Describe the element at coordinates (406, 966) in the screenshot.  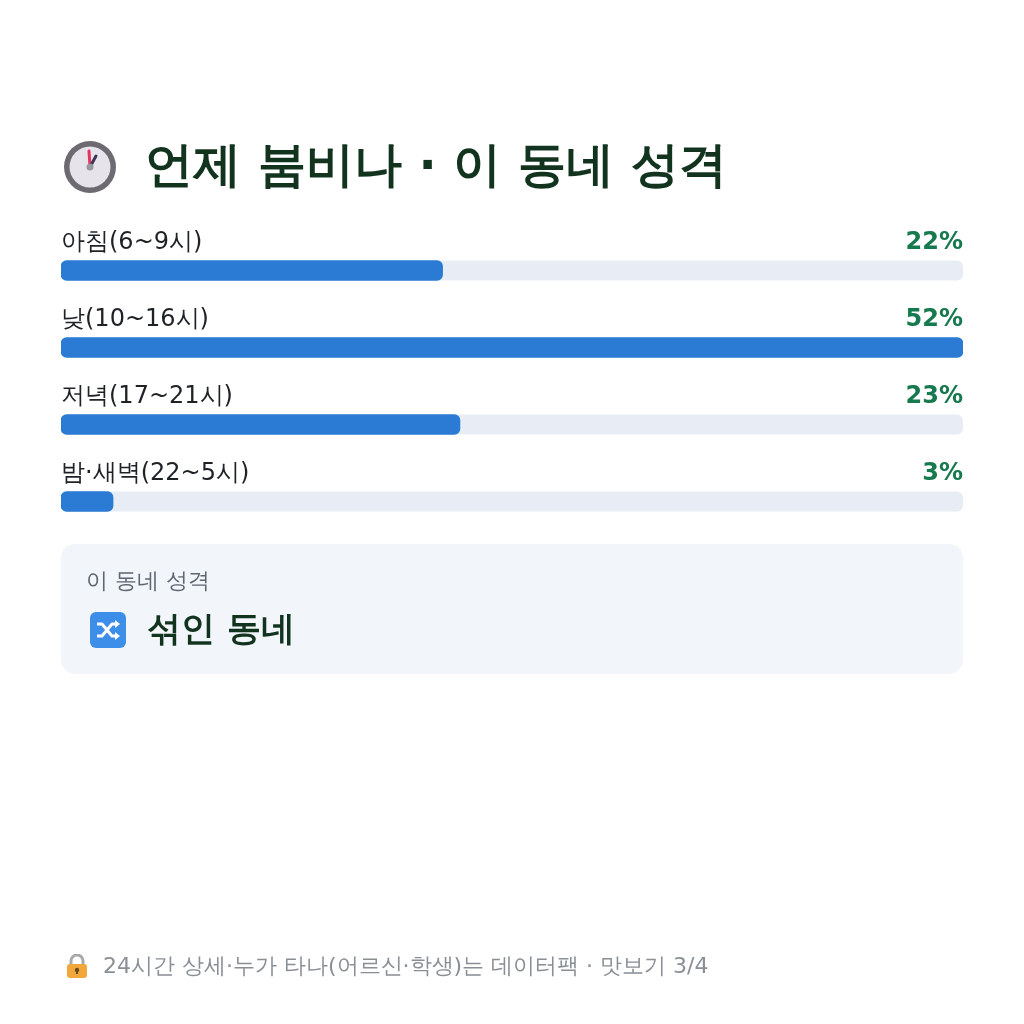
I see `text: 24시간 상세·누가 타나(어르신·학생)는 데이터팩 · 맛보기 3/4` at that location.